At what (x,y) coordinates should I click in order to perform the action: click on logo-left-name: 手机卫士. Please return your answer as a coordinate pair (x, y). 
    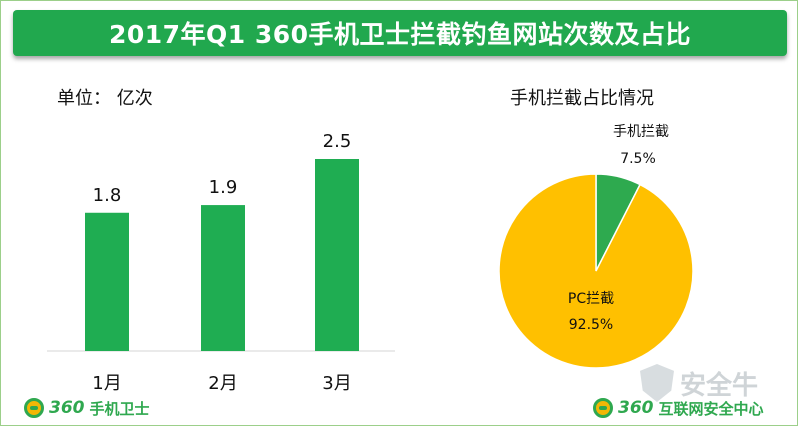
    Looking at the image, I should click on (119, 408).